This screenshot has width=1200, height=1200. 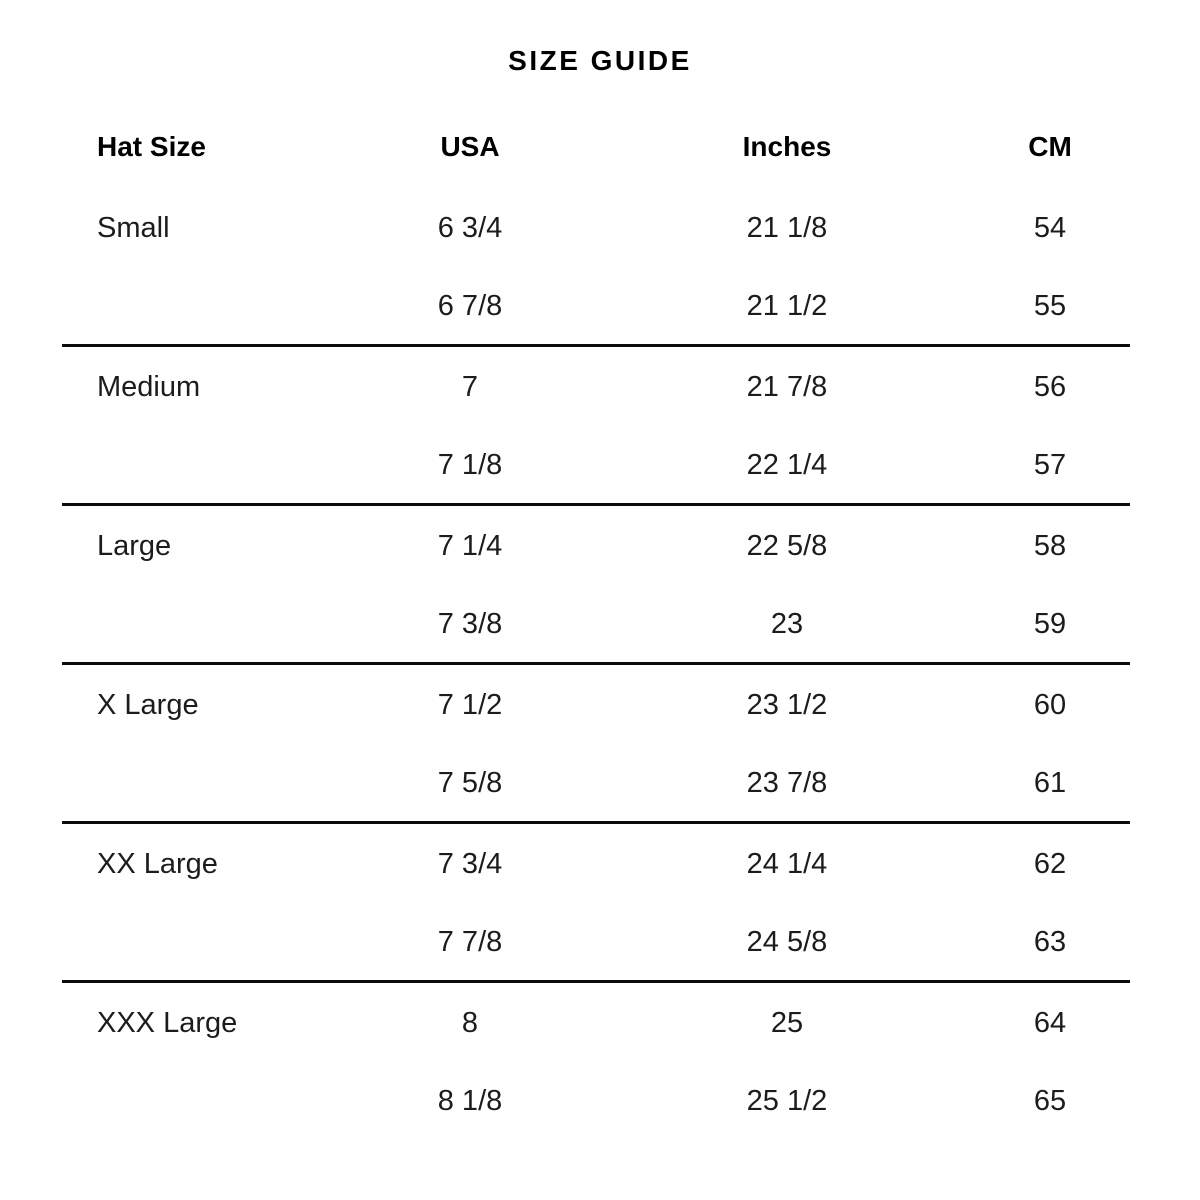 What do you see at coordinates (787, 146) in the screenshot?
I see `column-header-inches: Inches` at bounding box center [787, 146].